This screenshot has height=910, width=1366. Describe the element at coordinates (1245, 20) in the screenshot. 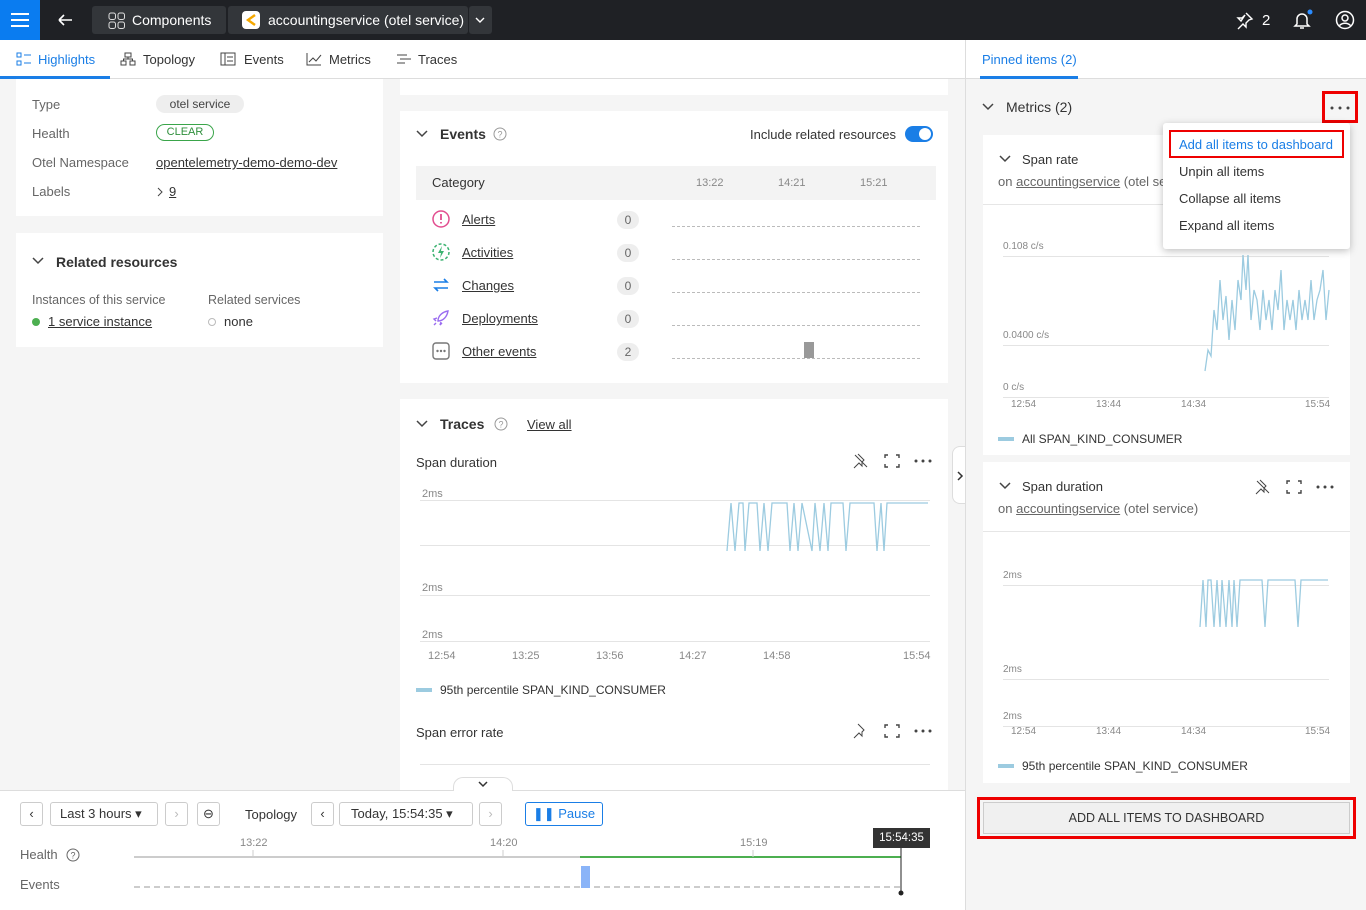

I see `pin-icon` at that location.